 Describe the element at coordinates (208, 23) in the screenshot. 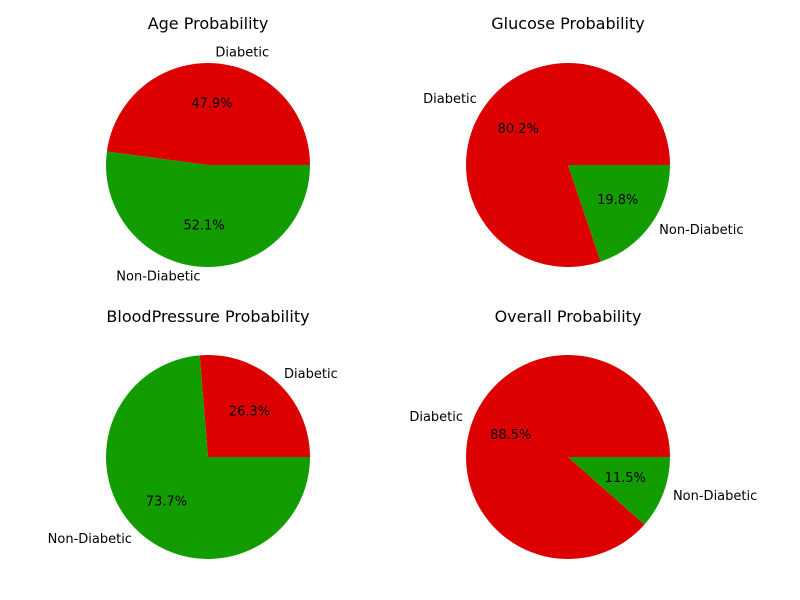

I see `chart-title: Age Probability` at that location.